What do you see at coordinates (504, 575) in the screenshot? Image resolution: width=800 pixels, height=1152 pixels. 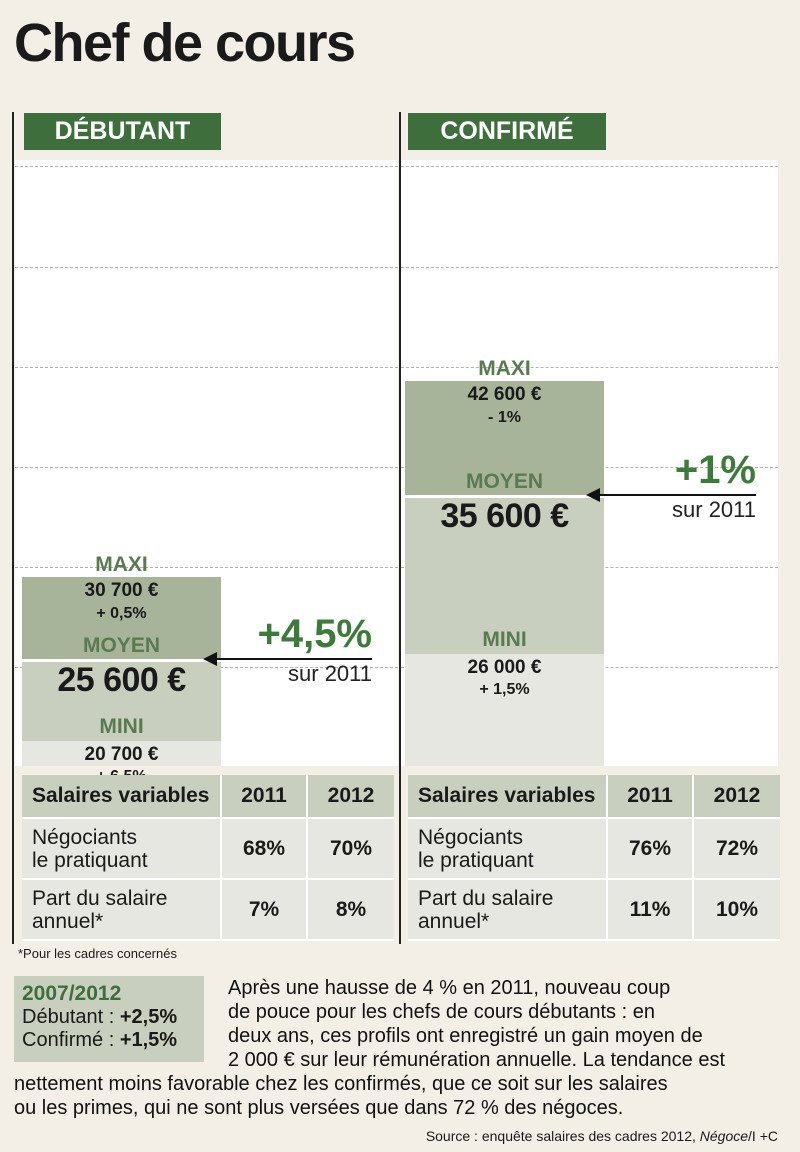 I see `bar-moyen-confirme` at bounding box center [504, 575].